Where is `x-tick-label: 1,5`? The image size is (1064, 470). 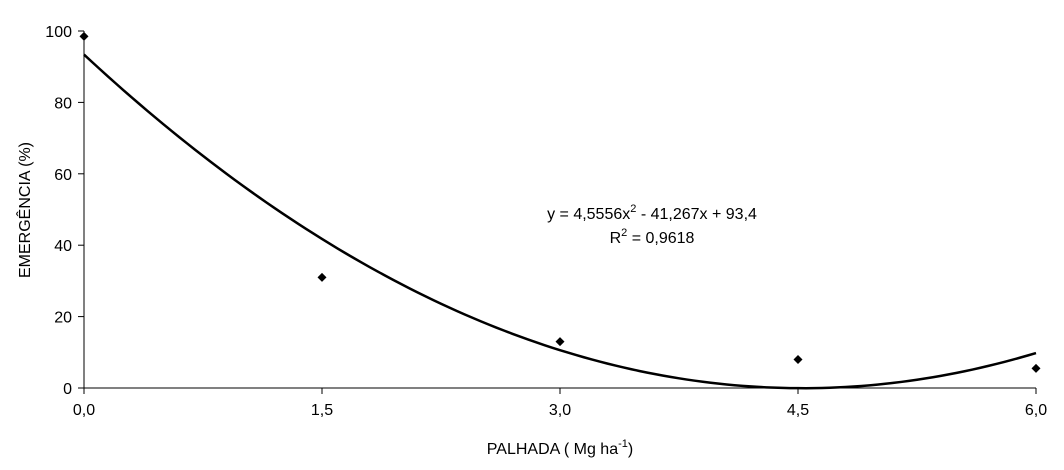
x-tick-label: 1,5 is located at coordinates (322, 410).